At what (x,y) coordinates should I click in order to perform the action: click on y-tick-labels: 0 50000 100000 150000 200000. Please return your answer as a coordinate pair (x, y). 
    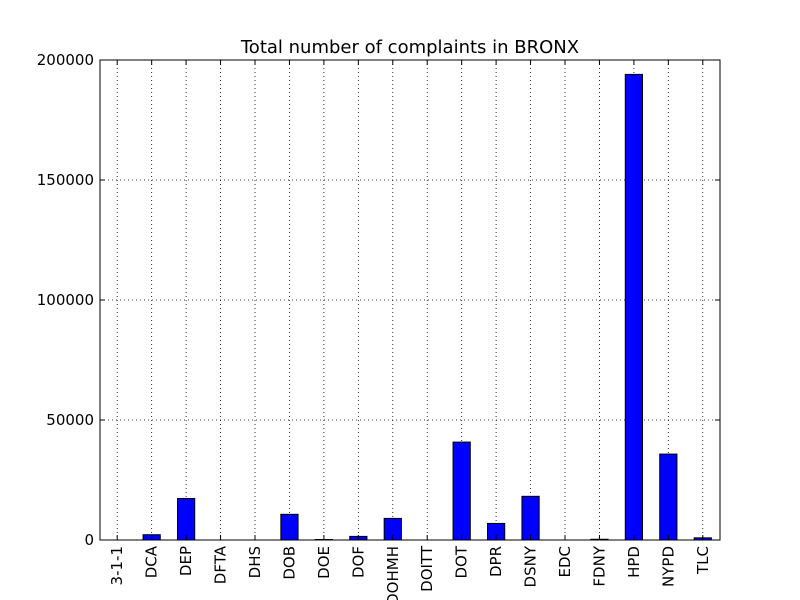
    Looking at the image, I should click on (65, 300).